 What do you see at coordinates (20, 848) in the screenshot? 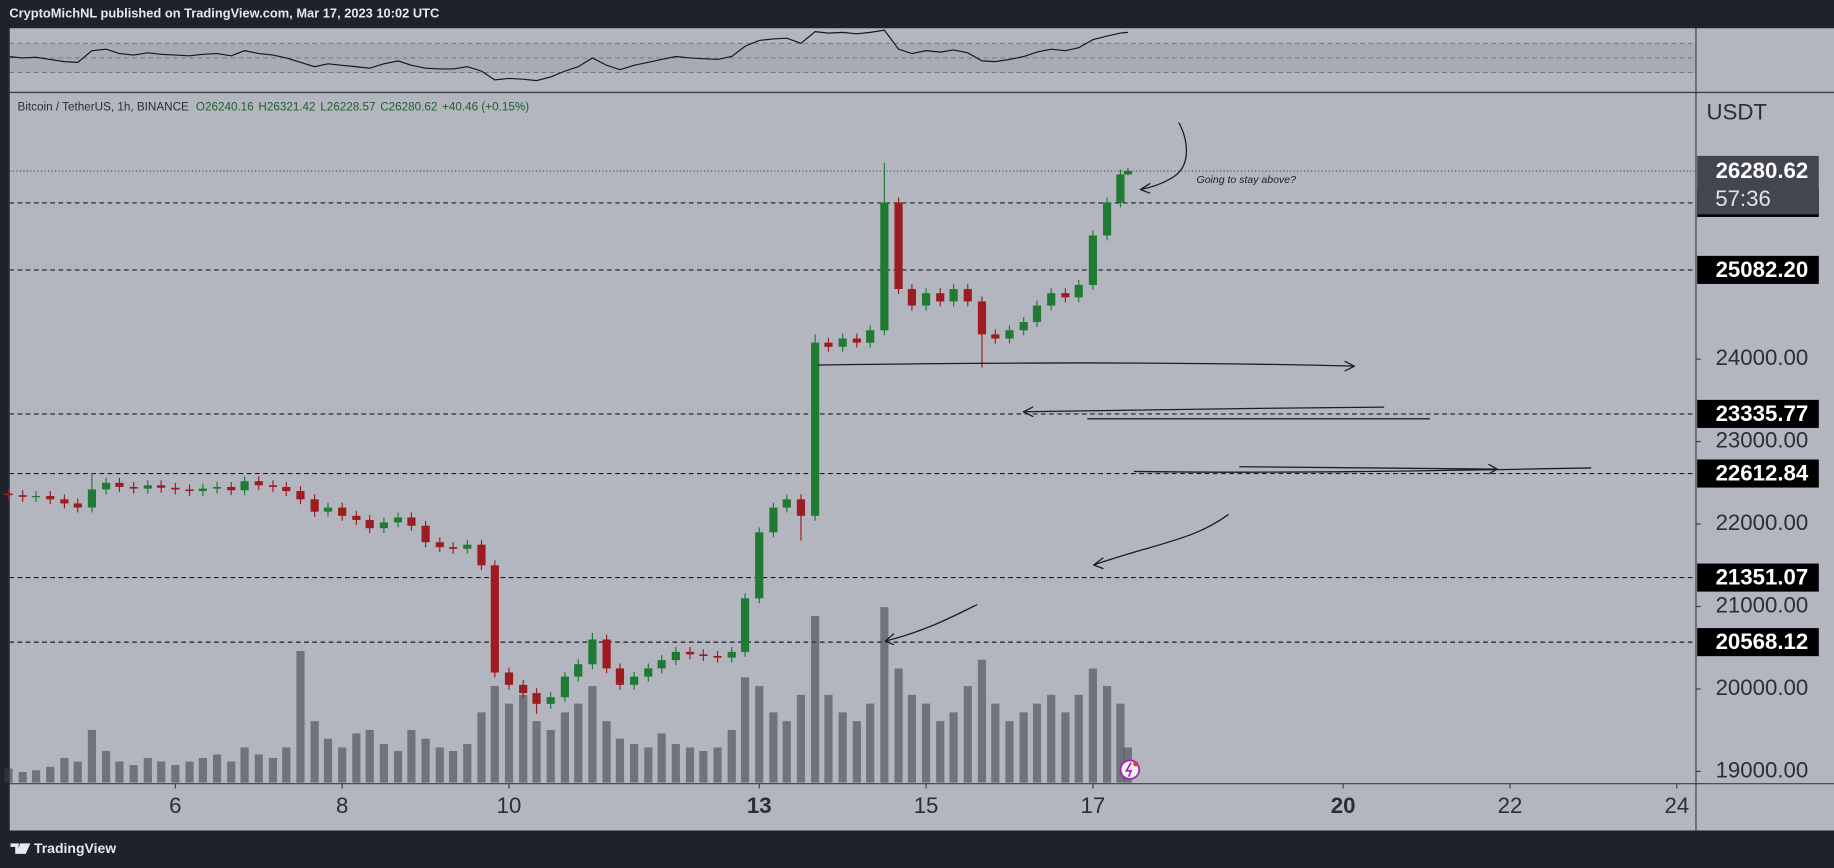
I see `brand-logo` at bounding box center [20, 848].